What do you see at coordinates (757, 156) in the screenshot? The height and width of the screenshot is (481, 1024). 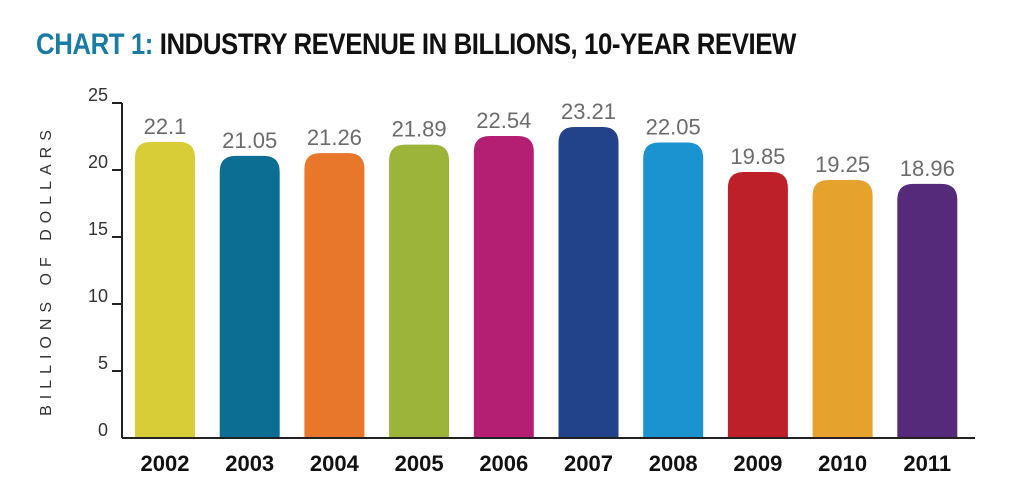 I see `value-label-2009: 19.85` at bounding box center [757, 156].